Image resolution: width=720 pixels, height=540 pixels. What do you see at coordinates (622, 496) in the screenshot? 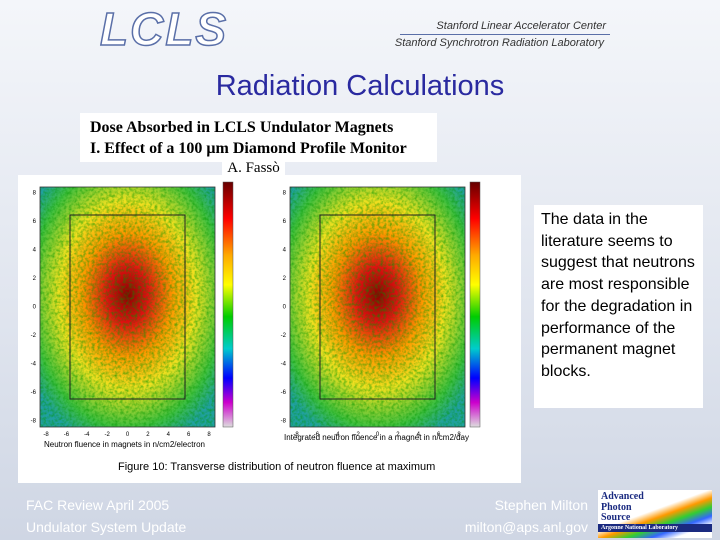
I see `logo-line: Advanced` at bounding box center [622, 496].